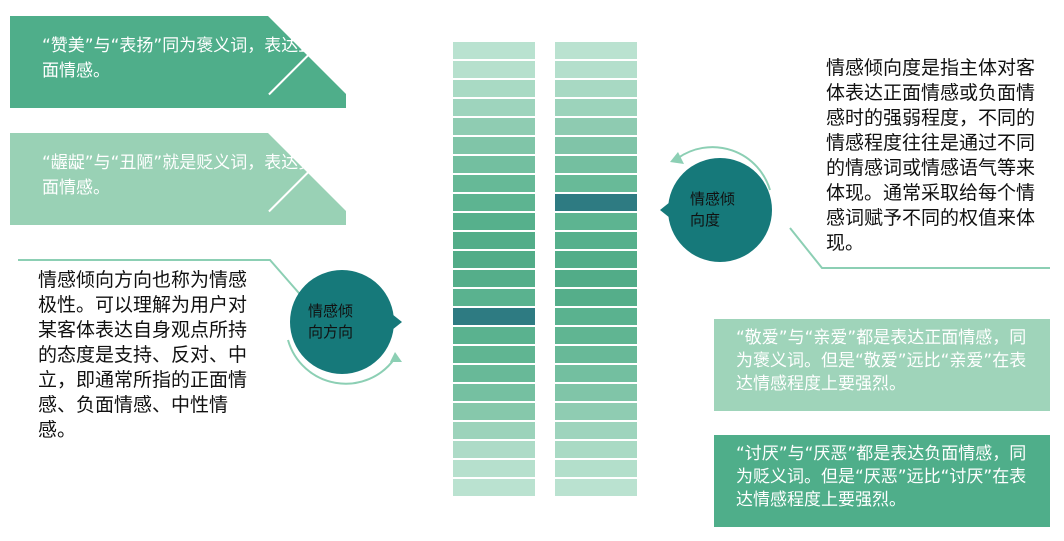 The image size is (1064, 541). I want to click on example-text-positive: “赞美”与“表扬”同为褒义词，表达正面情感。, so click(179, 58).